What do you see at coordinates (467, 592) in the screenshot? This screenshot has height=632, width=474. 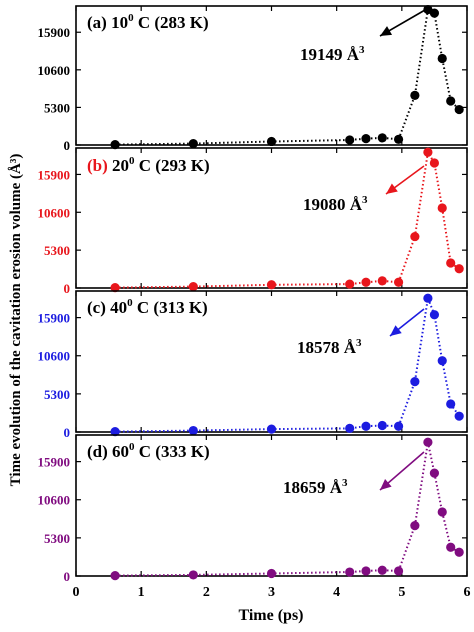 I see `x-tick-label: 6` at bounding box center [467, 592].